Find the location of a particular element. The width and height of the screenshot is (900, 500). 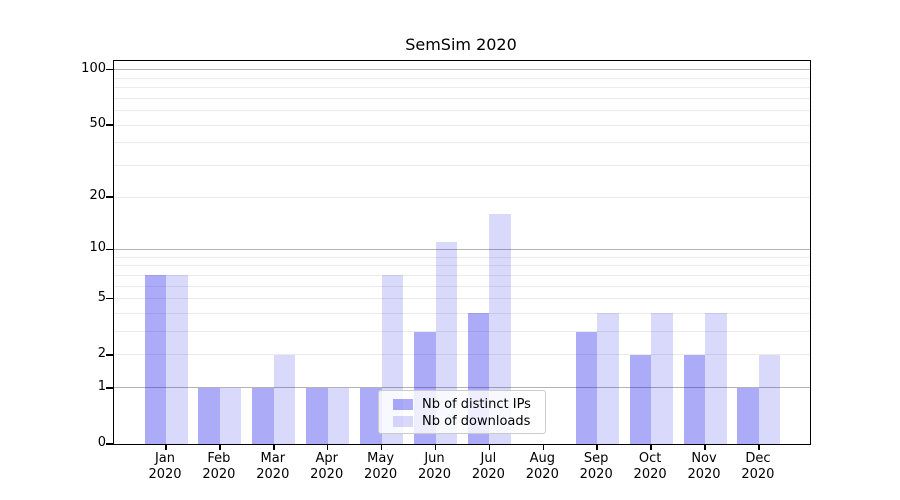

x-tick-label: Sep 2020 is located at coordinates (596, 466).